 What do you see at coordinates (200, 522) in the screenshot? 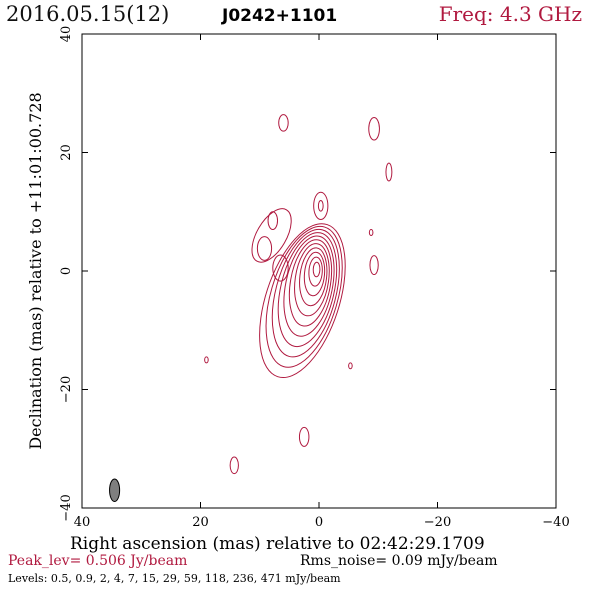
I see `x-tick-label: 20` at bounding box center [200, 522].